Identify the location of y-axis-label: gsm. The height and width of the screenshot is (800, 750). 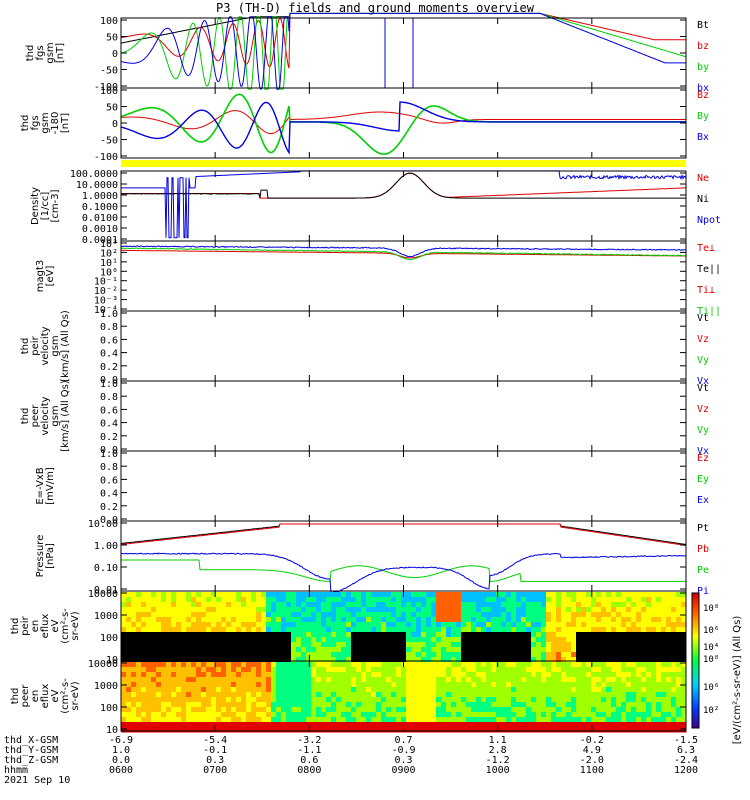
(45, 122).